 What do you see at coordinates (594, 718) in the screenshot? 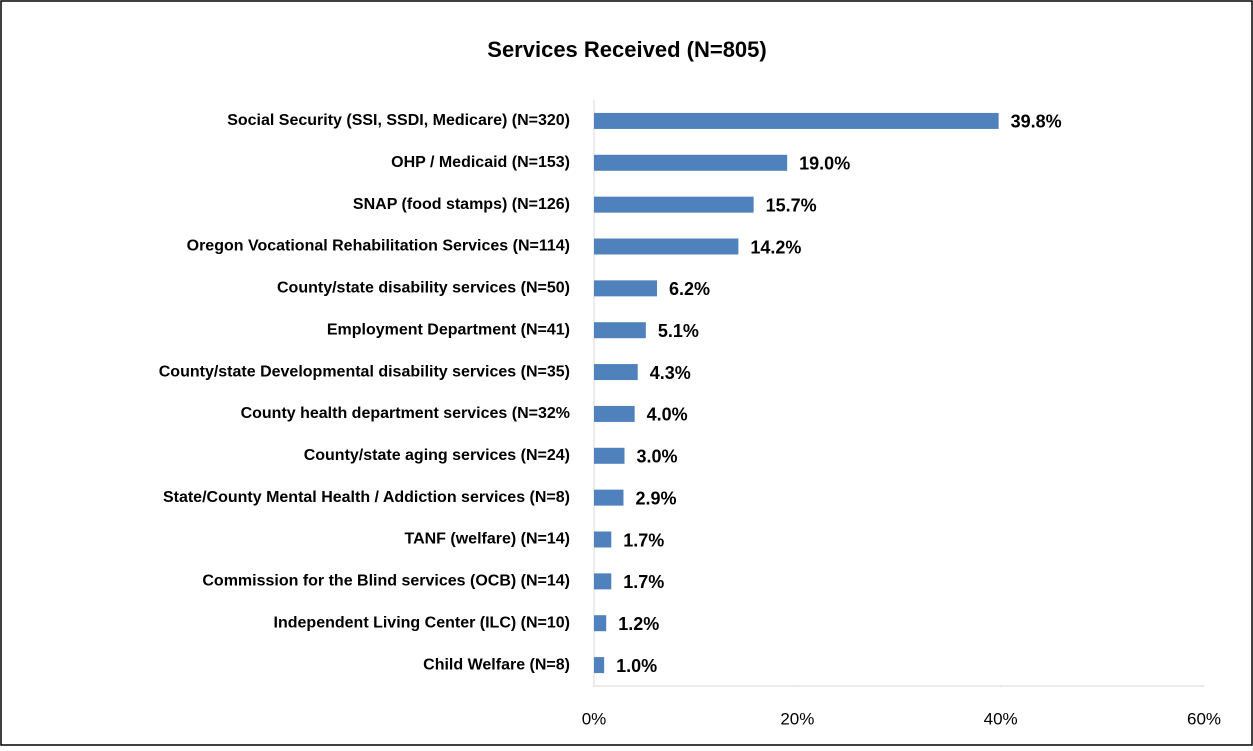
I see `x-tick-label: 0%` at bounding box center [594, 718].